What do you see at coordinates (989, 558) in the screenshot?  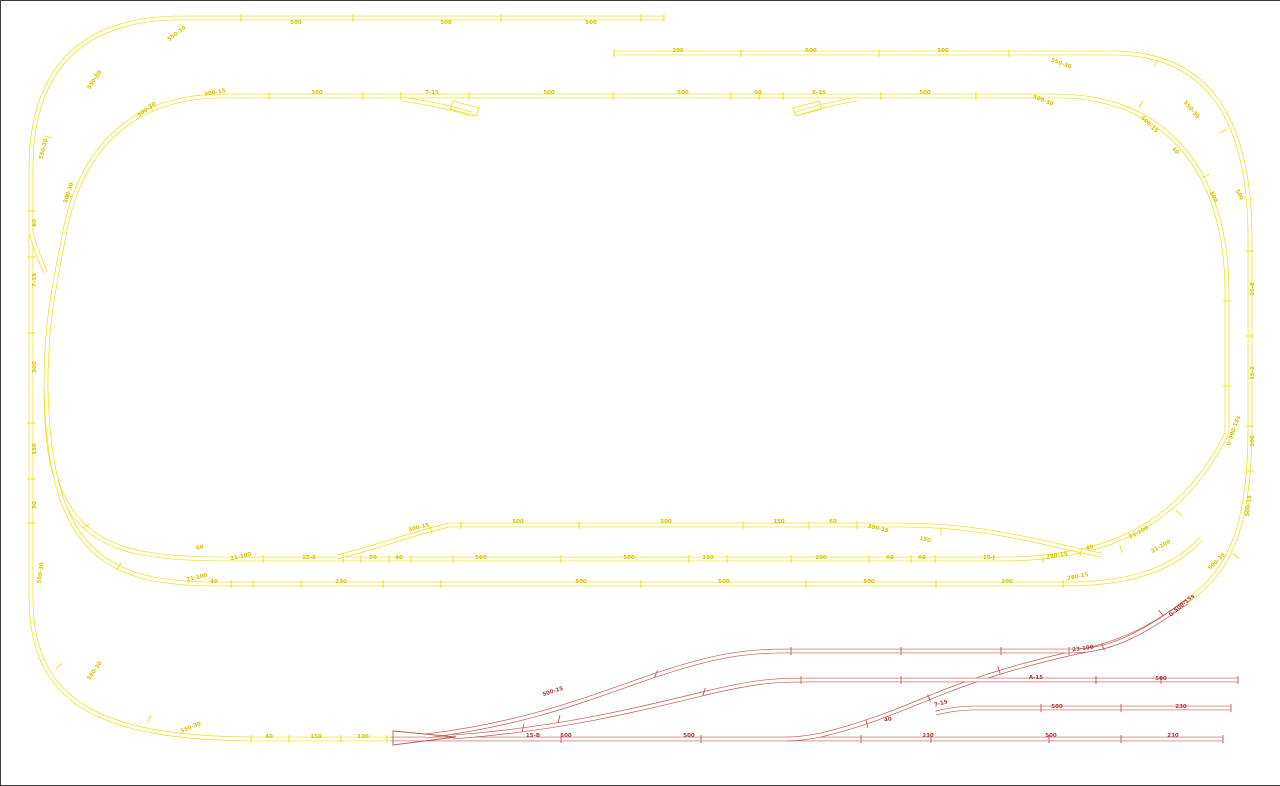 I see `track-piece-label: 15-J` at bounding box center [989, 558].